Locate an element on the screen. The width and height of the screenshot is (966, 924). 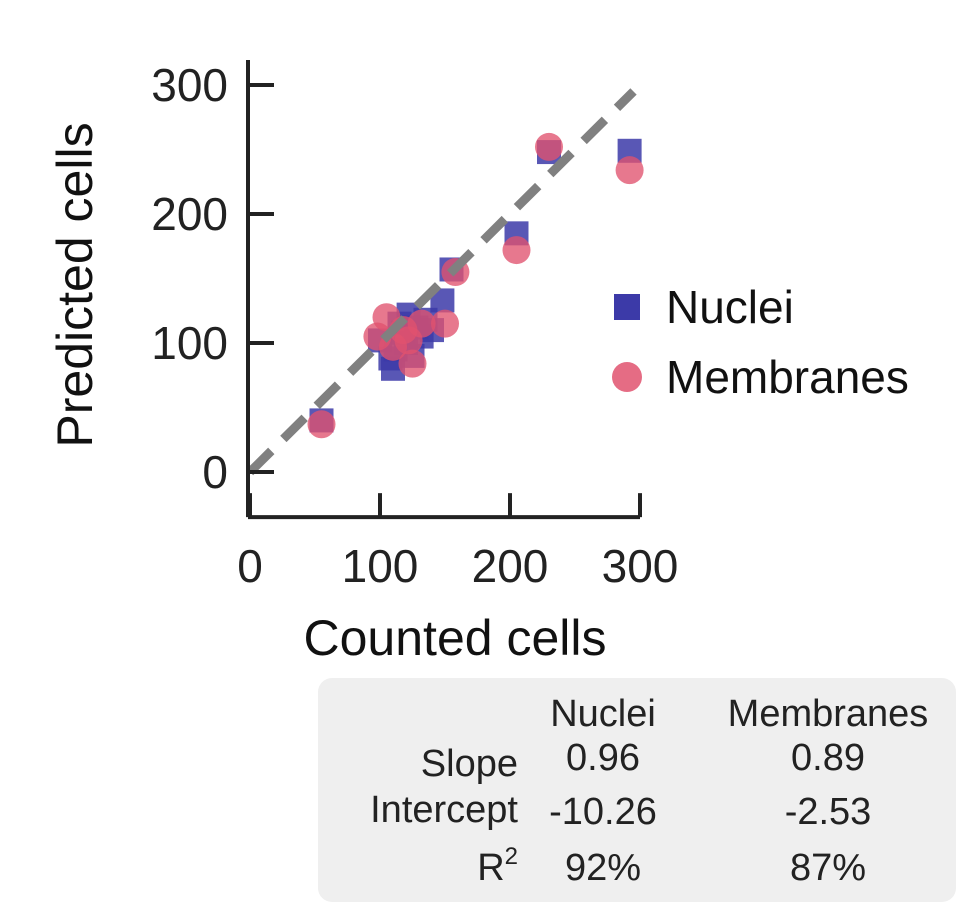
column-header-membranes: Membranes is located at coordinates (828, 714).